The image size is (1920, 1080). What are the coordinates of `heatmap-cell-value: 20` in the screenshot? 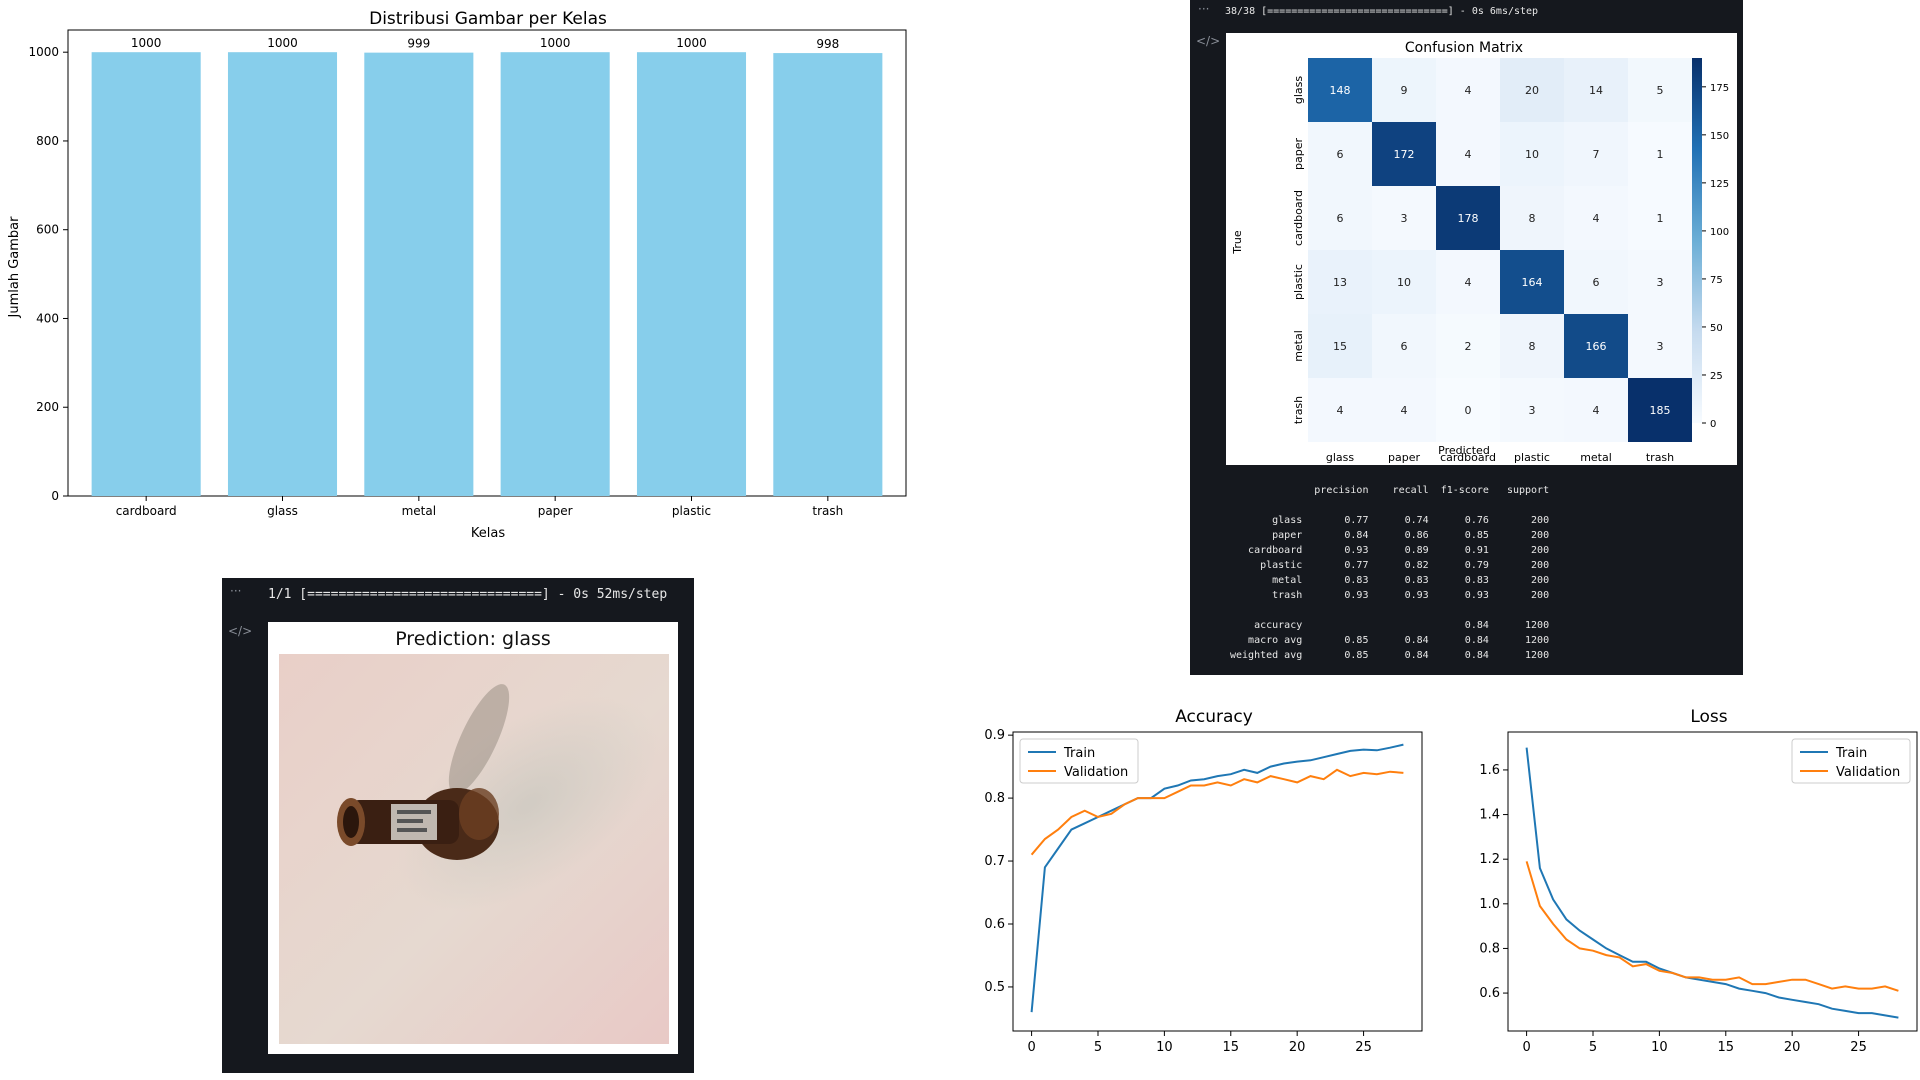 It's located at (1532, 90).